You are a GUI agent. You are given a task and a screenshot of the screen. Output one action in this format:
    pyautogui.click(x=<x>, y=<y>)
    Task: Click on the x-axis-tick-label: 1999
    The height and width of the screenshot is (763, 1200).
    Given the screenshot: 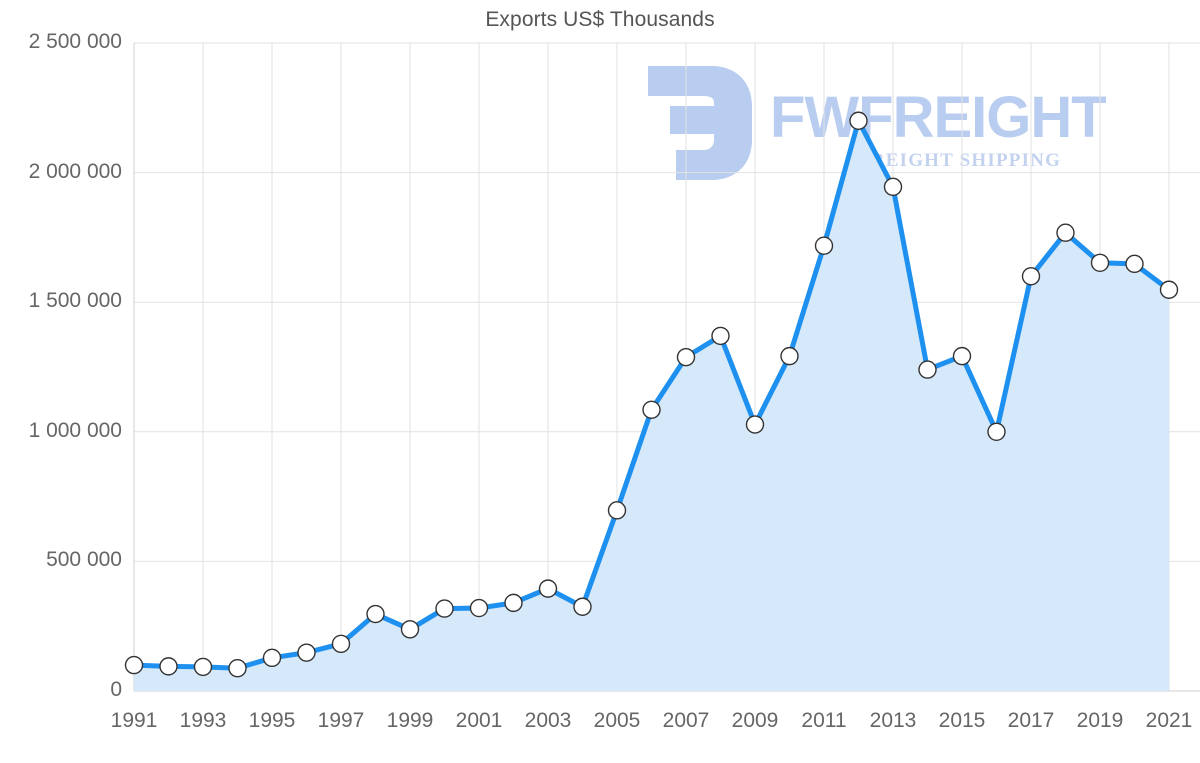 What is the action you would take?
    pyautogui.click(x=410, y=720)
    